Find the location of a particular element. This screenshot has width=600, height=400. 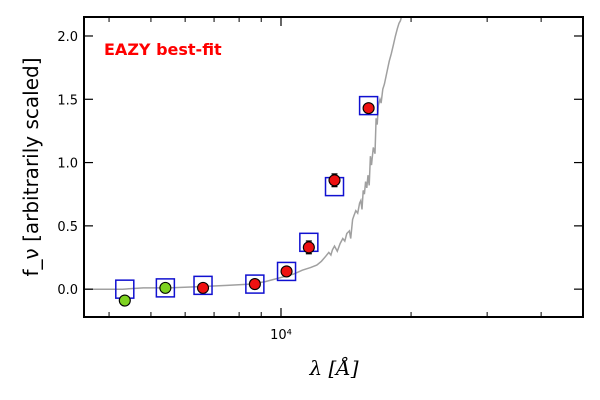

fit-annotation: EAZY best-fit is located at coordinates (163, 49).